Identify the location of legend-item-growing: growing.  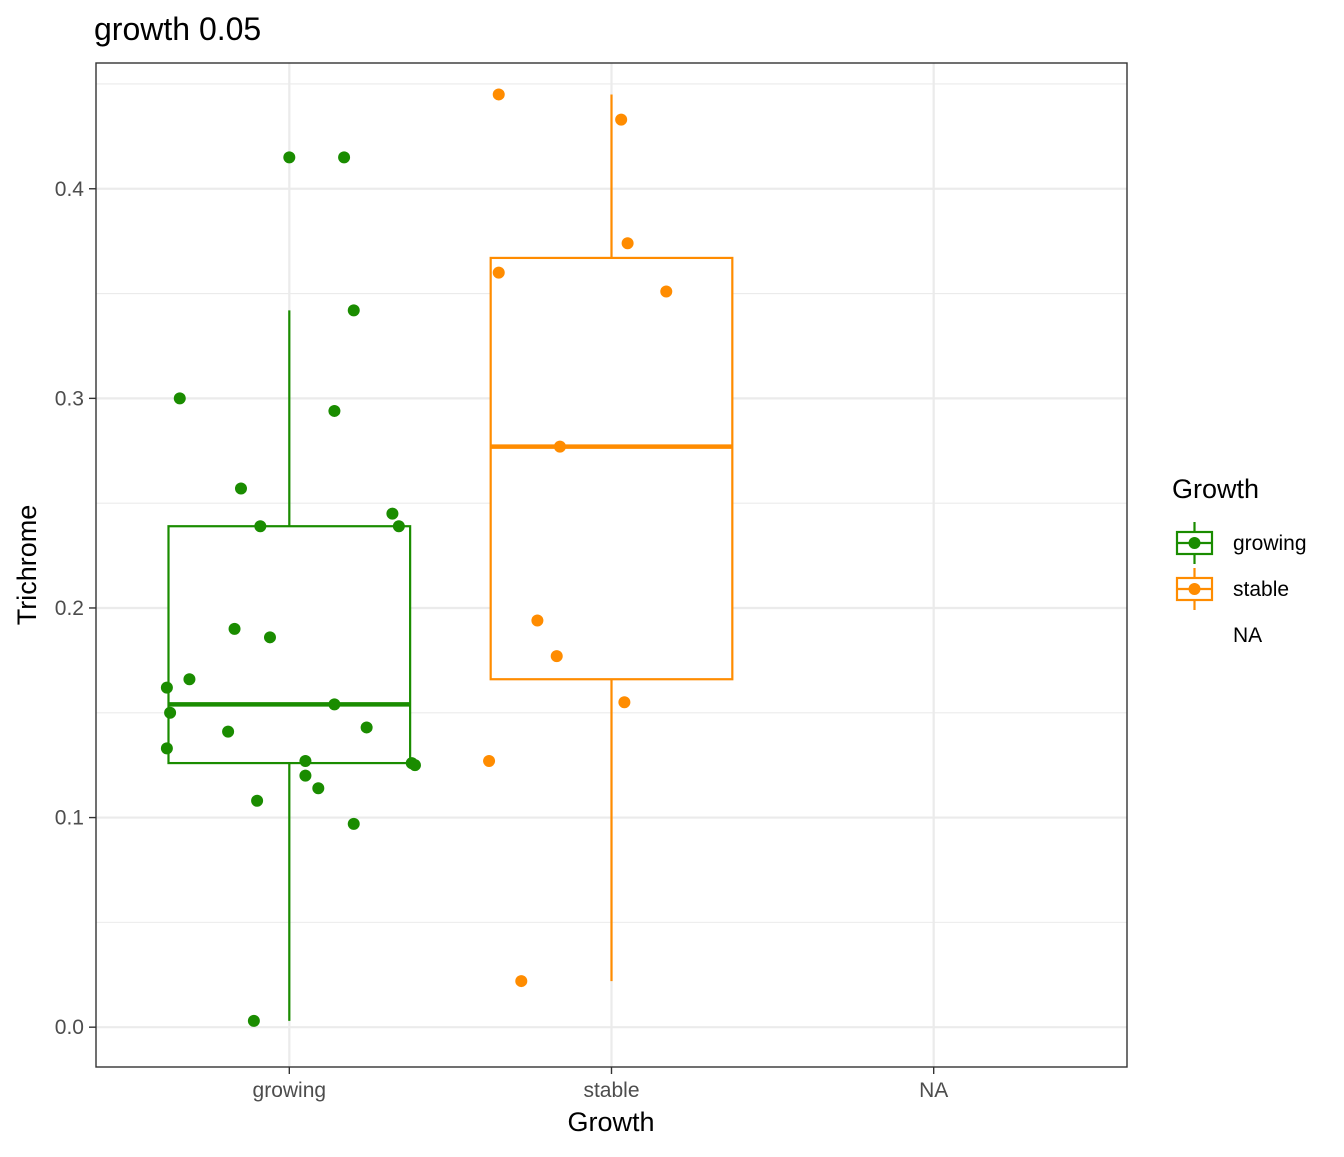
(1241, 543).